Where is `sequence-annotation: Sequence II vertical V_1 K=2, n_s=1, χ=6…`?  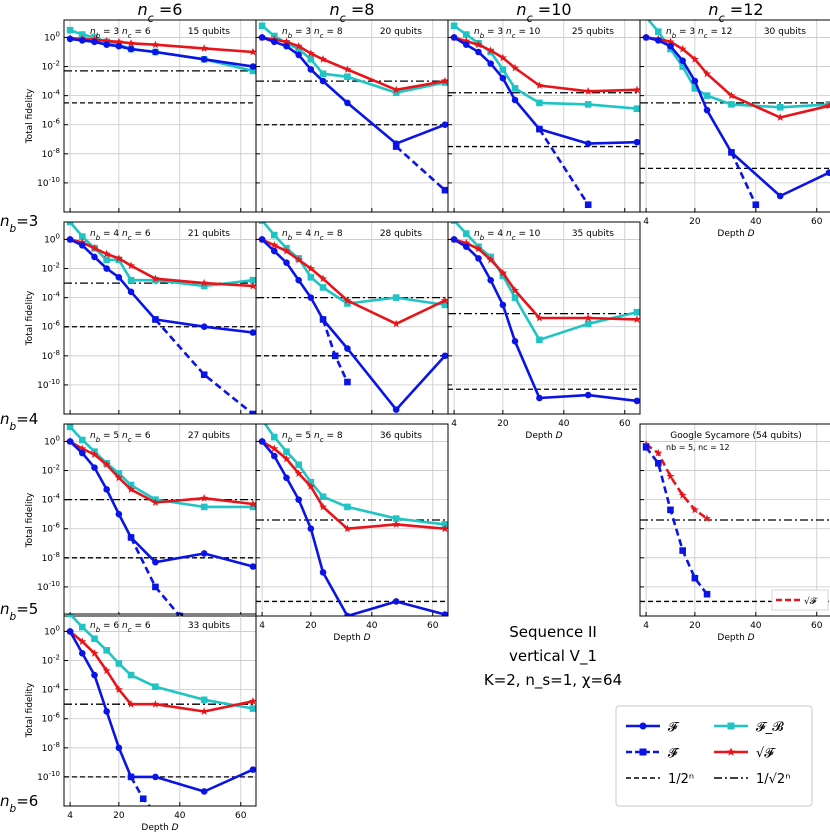
sequence-annotation: Sequence II vertical V_1 K=2, n_s=1, χ=6… is located at coordinates (553, 656).